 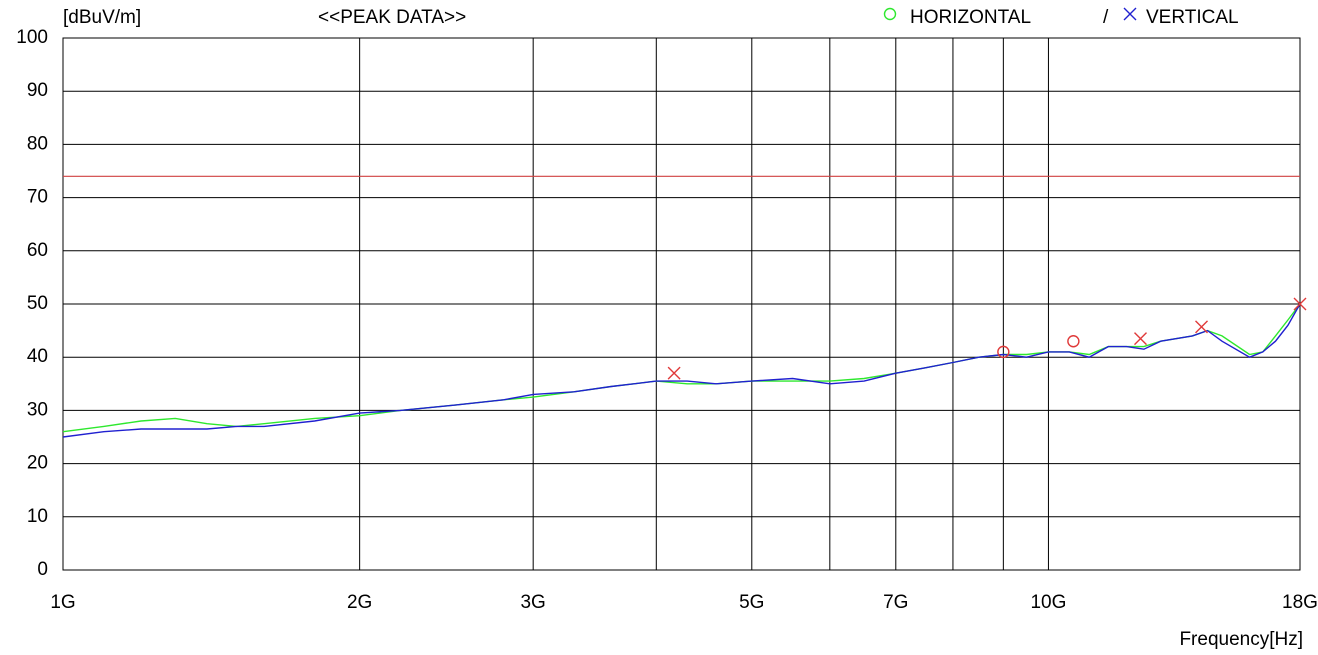 I want to click on y-tick-label: 50, so click(x=37, y=303).